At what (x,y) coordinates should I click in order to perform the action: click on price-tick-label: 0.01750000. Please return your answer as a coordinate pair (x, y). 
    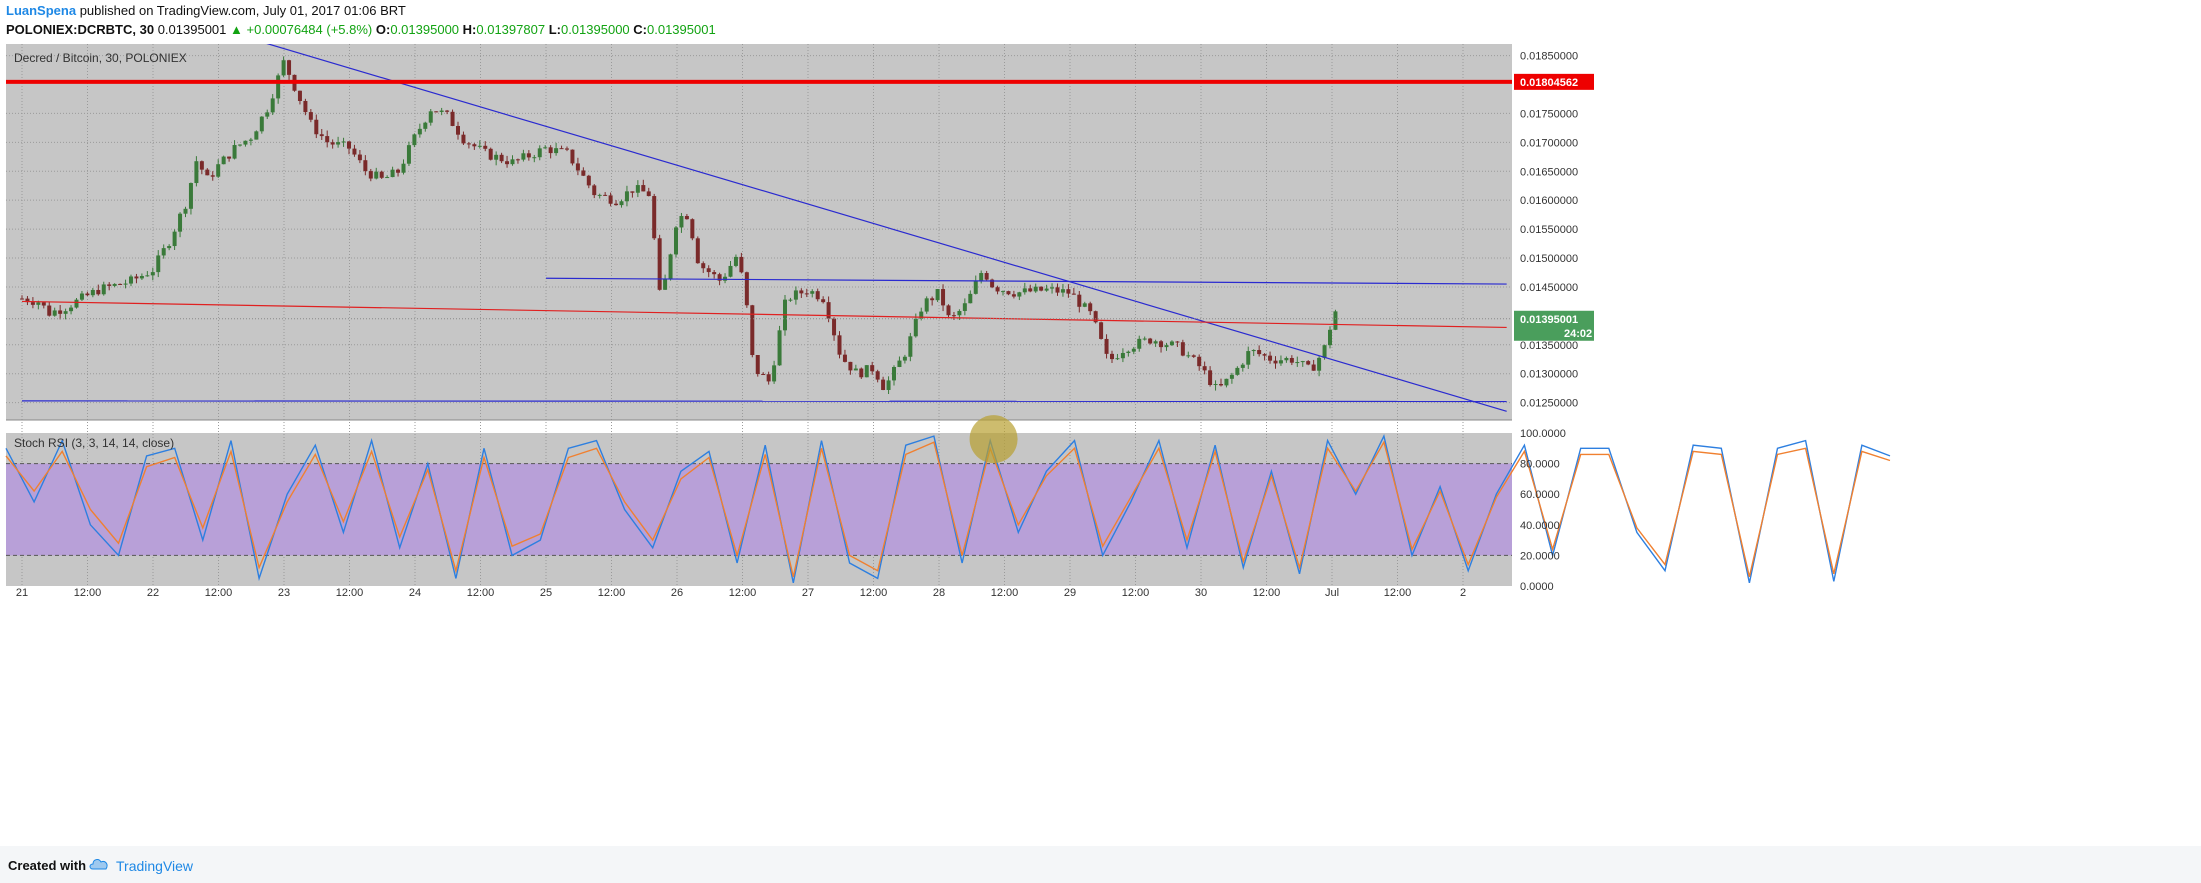
    Looking at the image, I should click on (1549, 114).